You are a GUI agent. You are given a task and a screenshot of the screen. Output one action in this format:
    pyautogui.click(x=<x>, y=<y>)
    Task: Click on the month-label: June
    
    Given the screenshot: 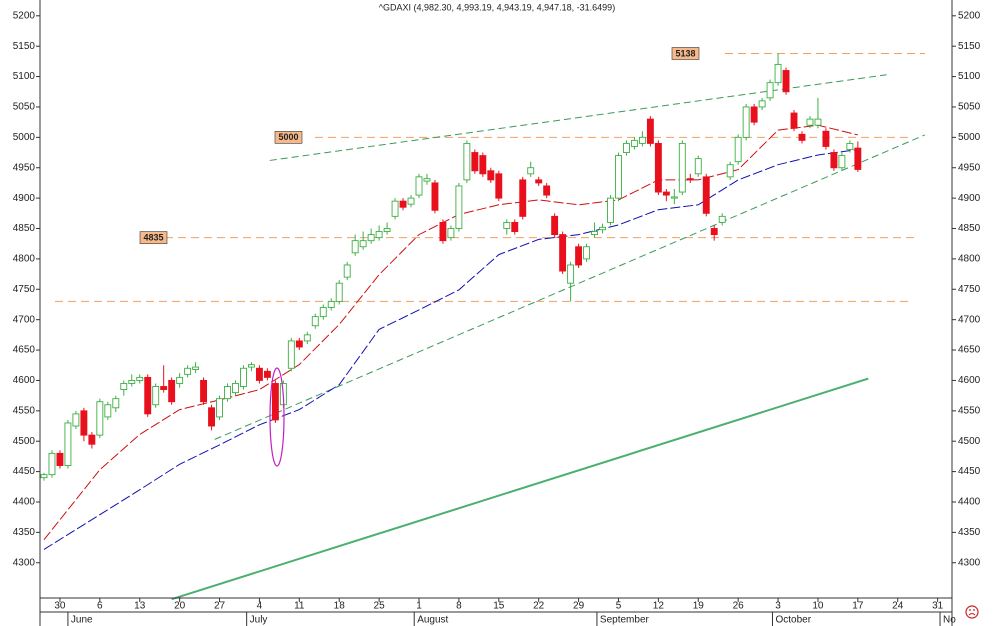 What is the action you would take?
    pyautogui.click(x=82, y=620)
    